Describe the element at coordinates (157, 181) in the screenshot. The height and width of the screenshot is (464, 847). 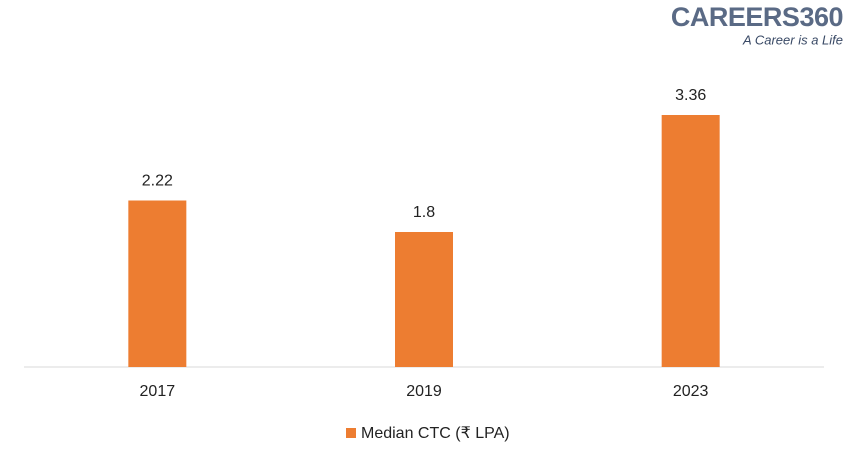
I see `data-label: 2.22` at that location.